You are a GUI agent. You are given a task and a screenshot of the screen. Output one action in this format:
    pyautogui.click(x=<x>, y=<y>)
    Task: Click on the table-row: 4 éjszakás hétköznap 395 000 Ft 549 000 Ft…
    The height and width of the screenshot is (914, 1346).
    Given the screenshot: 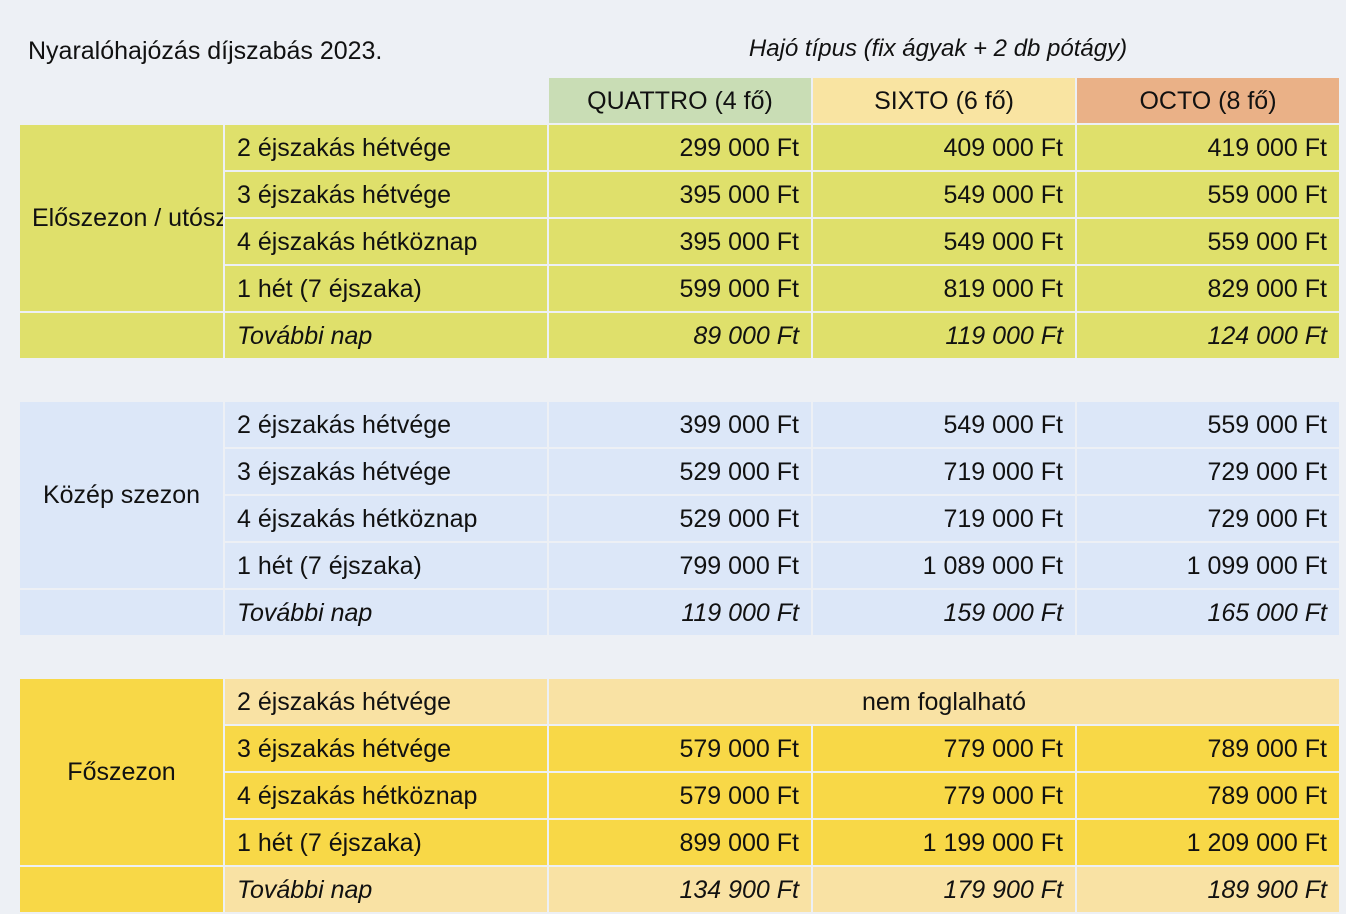 What is the action you would take?
    pyautogui.click(x=679, y=241)
    